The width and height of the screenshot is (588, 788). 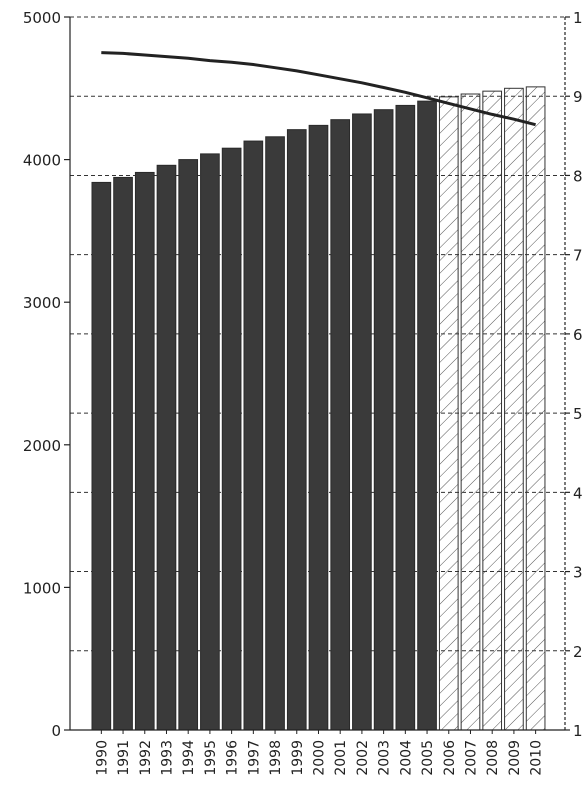 I want to click on y-tick-labels: 0 1000 2000 3000 4000 5000, so click(x=42, y=374).